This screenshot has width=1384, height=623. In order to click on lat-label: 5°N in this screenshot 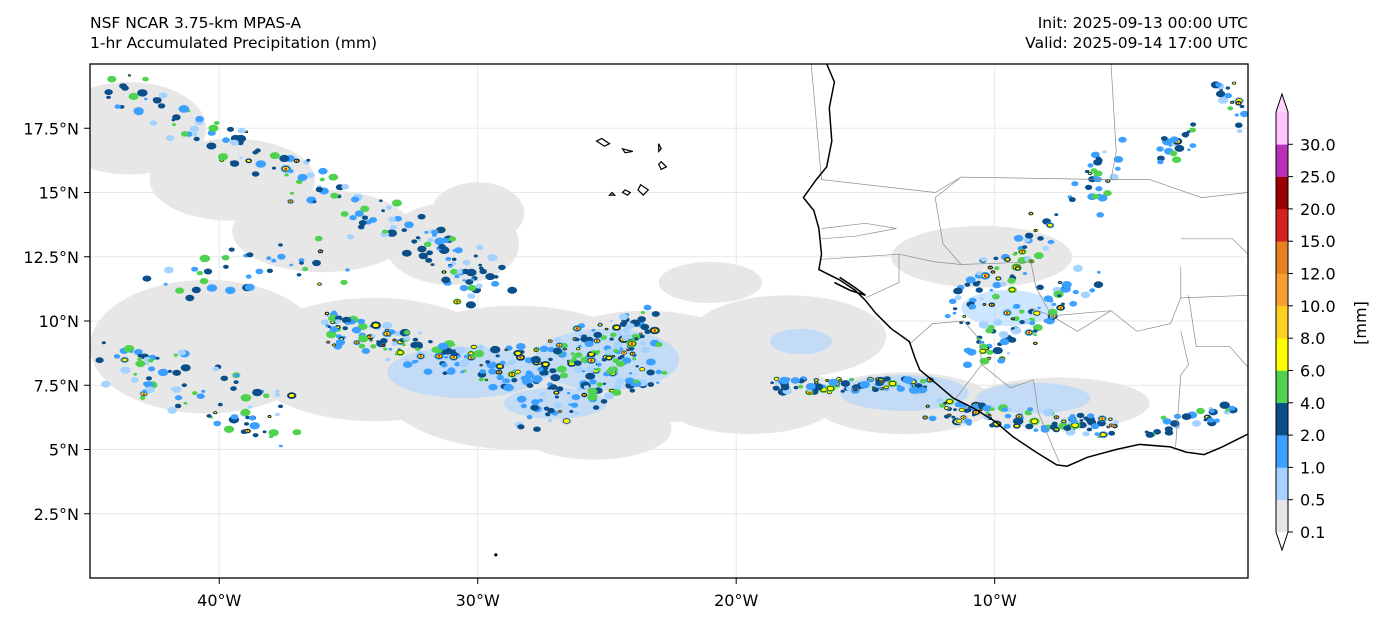, I will do `click(64, 450)`.